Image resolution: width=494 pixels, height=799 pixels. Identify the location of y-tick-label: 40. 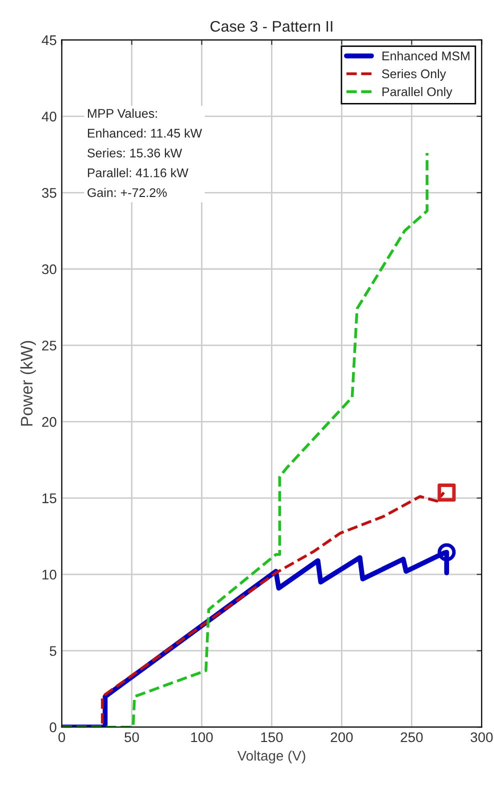
(49, 117).